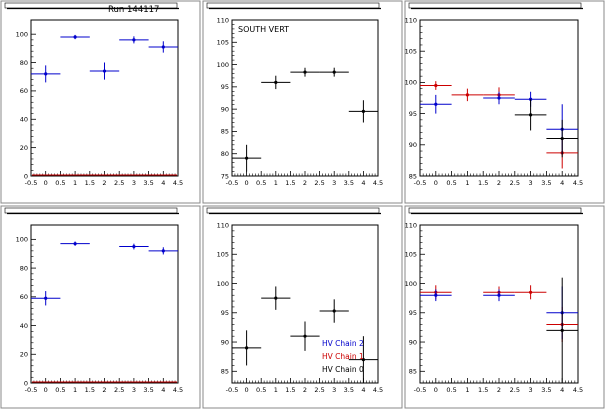 This screenshot has height=410, width=606. I want to click on plot-annotation: SOUTH VERT, so click(263, 29).